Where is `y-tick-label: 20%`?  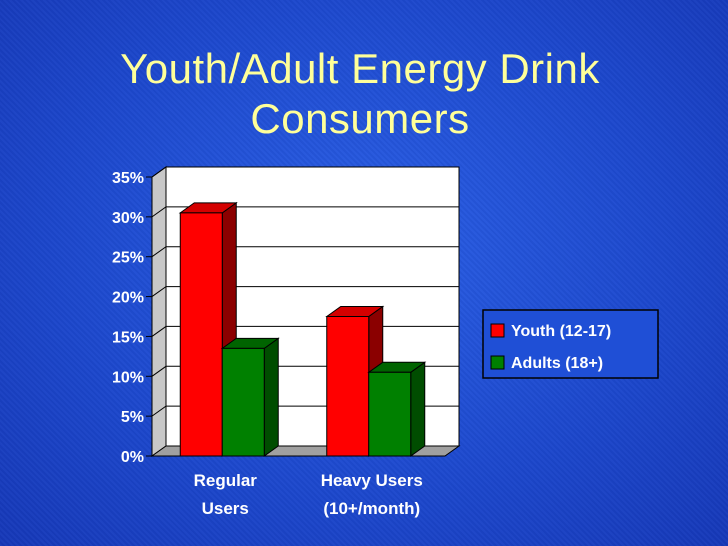
y-tick-label: 20% is located at coordinates (128, 298).